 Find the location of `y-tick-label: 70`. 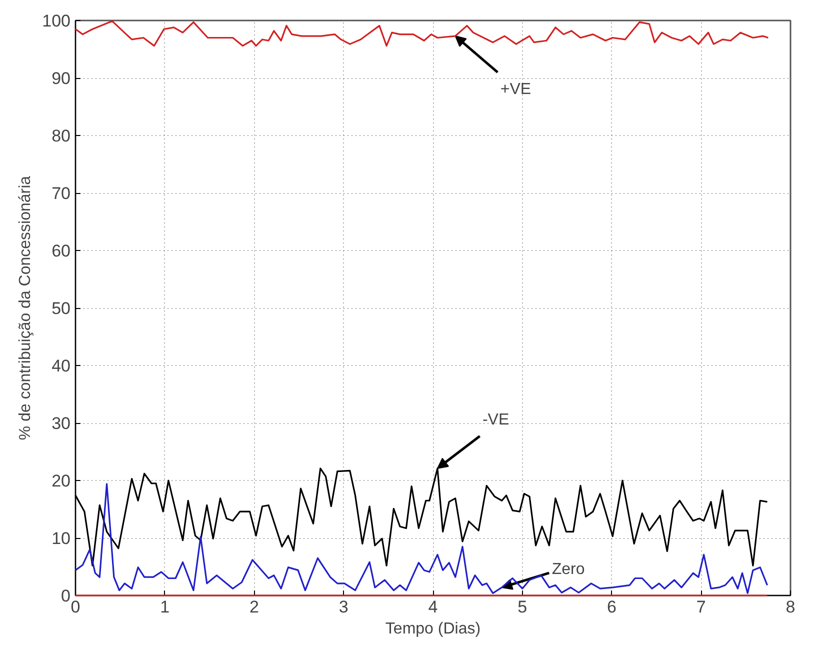

y-tick-label: 70 is located at coordinates (61, 193).